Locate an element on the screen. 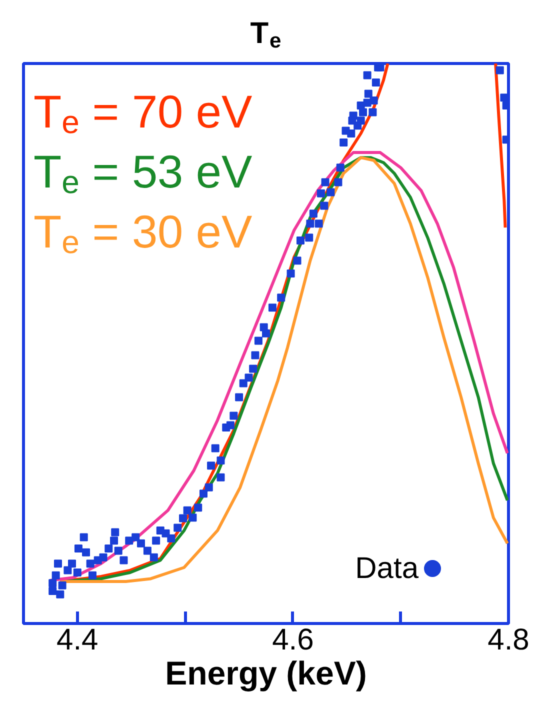  x-tick-label: 4.8 is located at coordinates (509, 640).